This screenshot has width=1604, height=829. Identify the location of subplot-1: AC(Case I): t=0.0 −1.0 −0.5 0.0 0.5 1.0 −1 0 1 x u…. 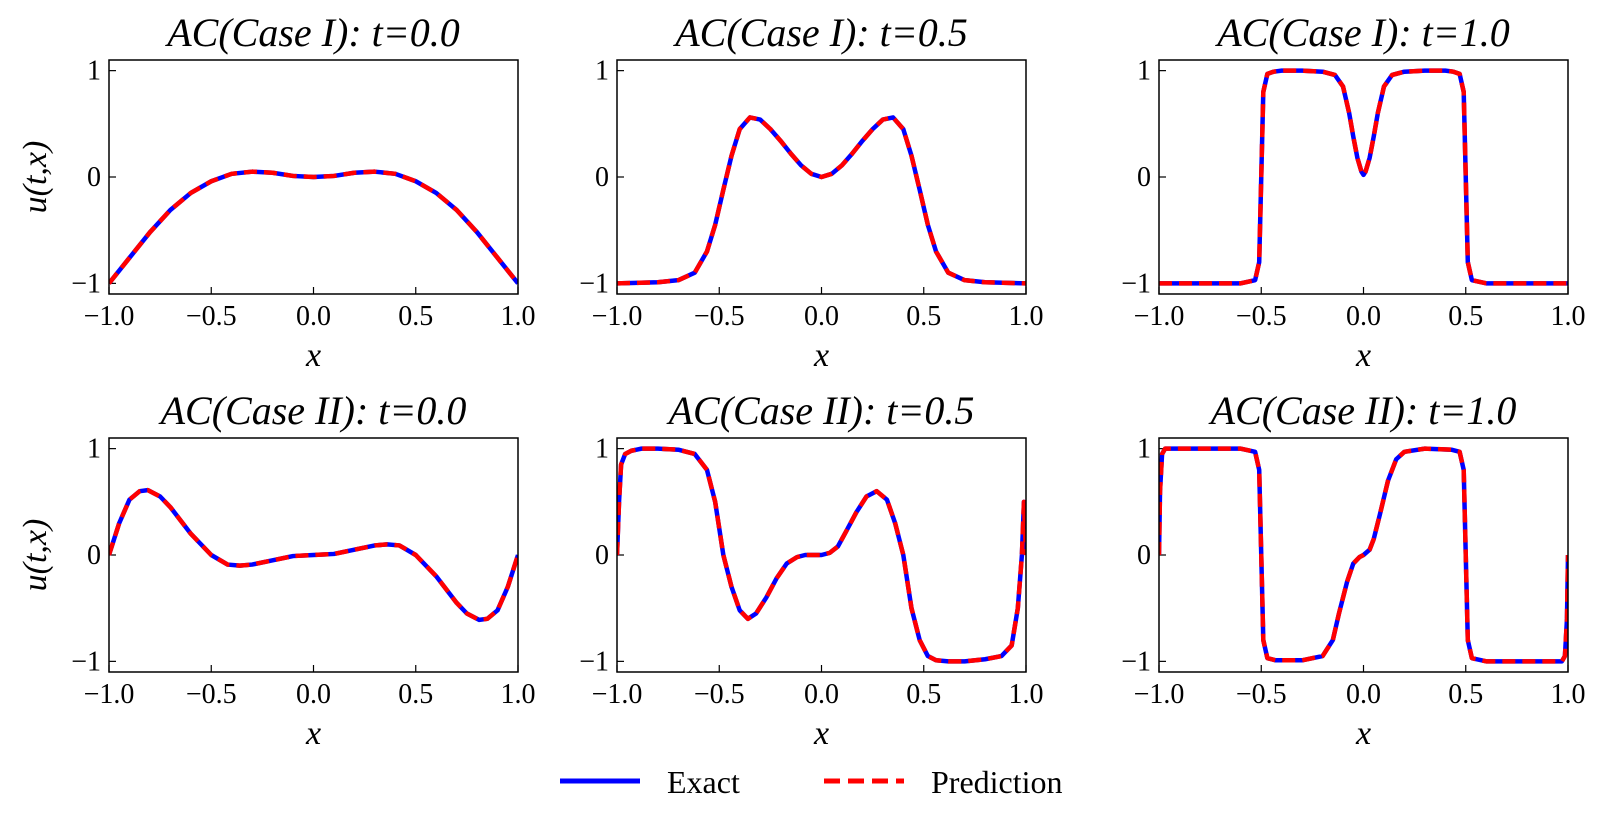
(276, 192).